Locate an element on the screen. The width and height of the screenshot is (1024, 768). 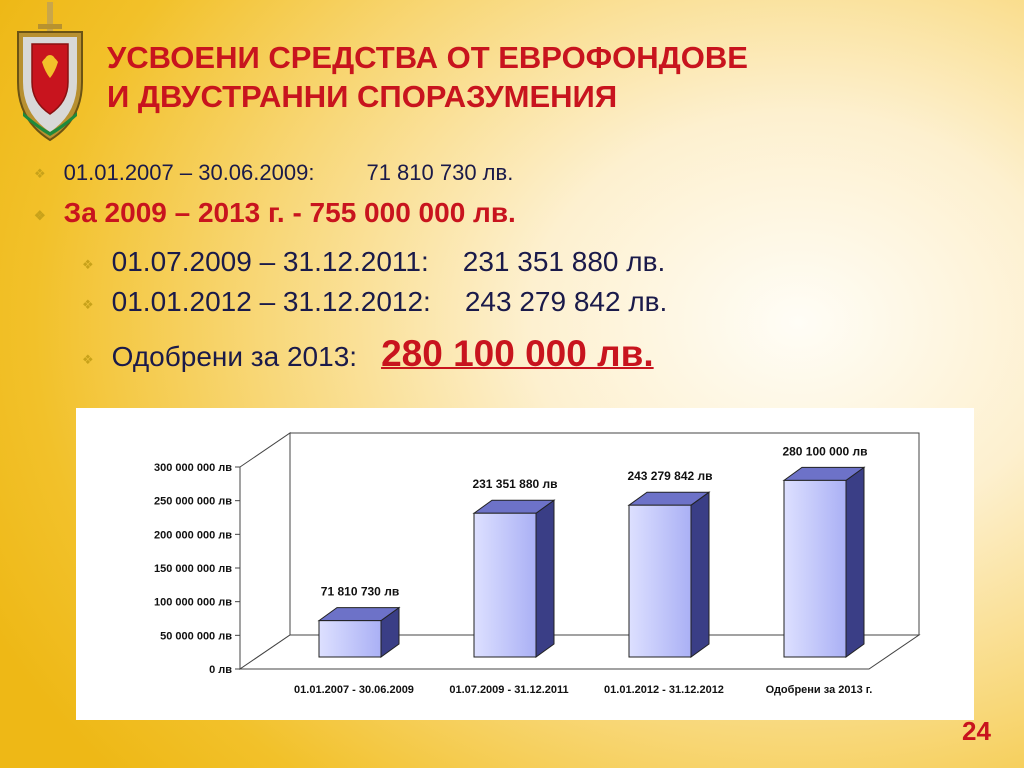
coat-of-arms-logo is located at coordinates (50, 72).